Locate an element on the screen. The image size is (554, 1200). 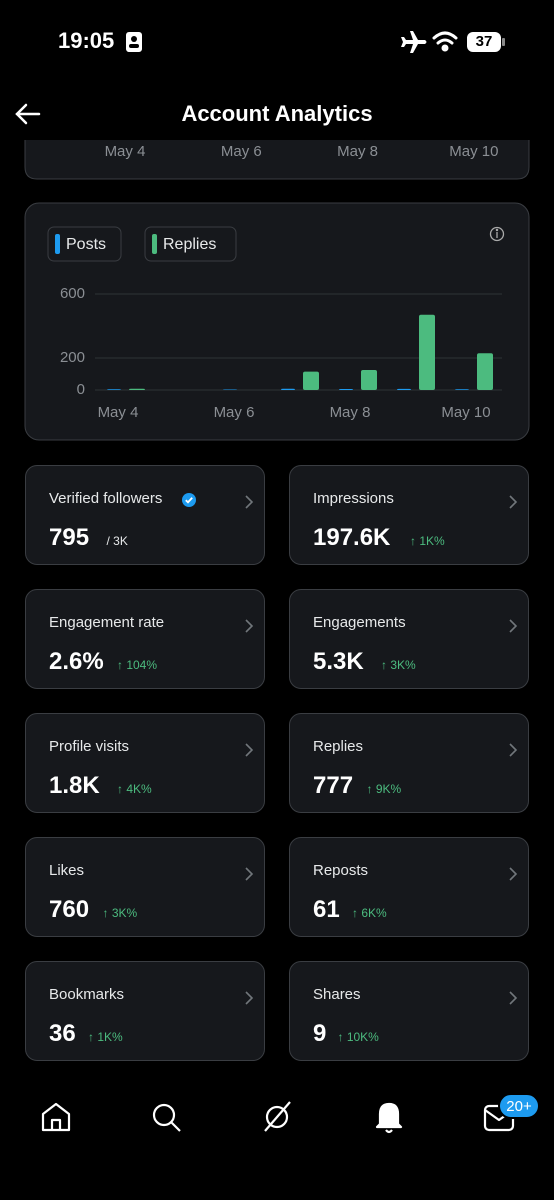
previous-chart-card is located at coordinates (277, 160).